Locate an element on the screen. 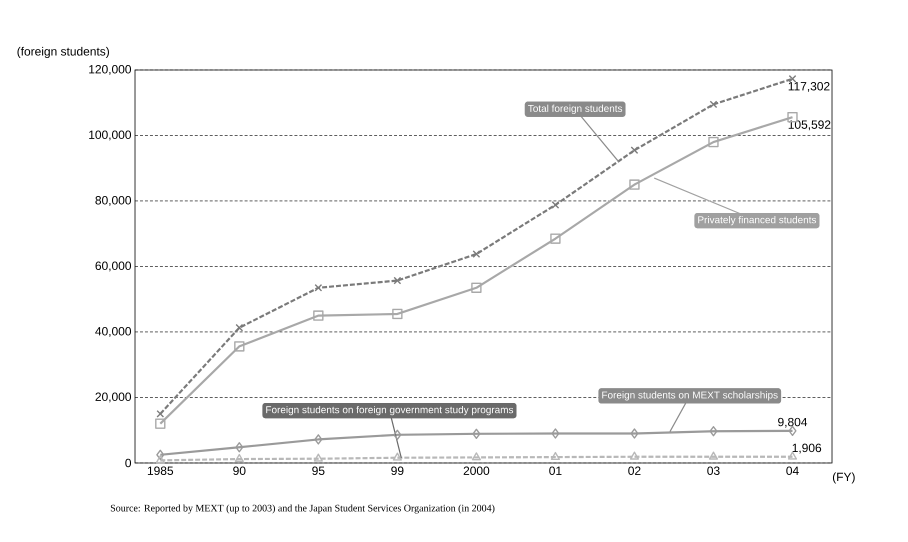 This screenshot has height=542, width=908. x-tick-label: 2000 is located at coordinates (477, 470).